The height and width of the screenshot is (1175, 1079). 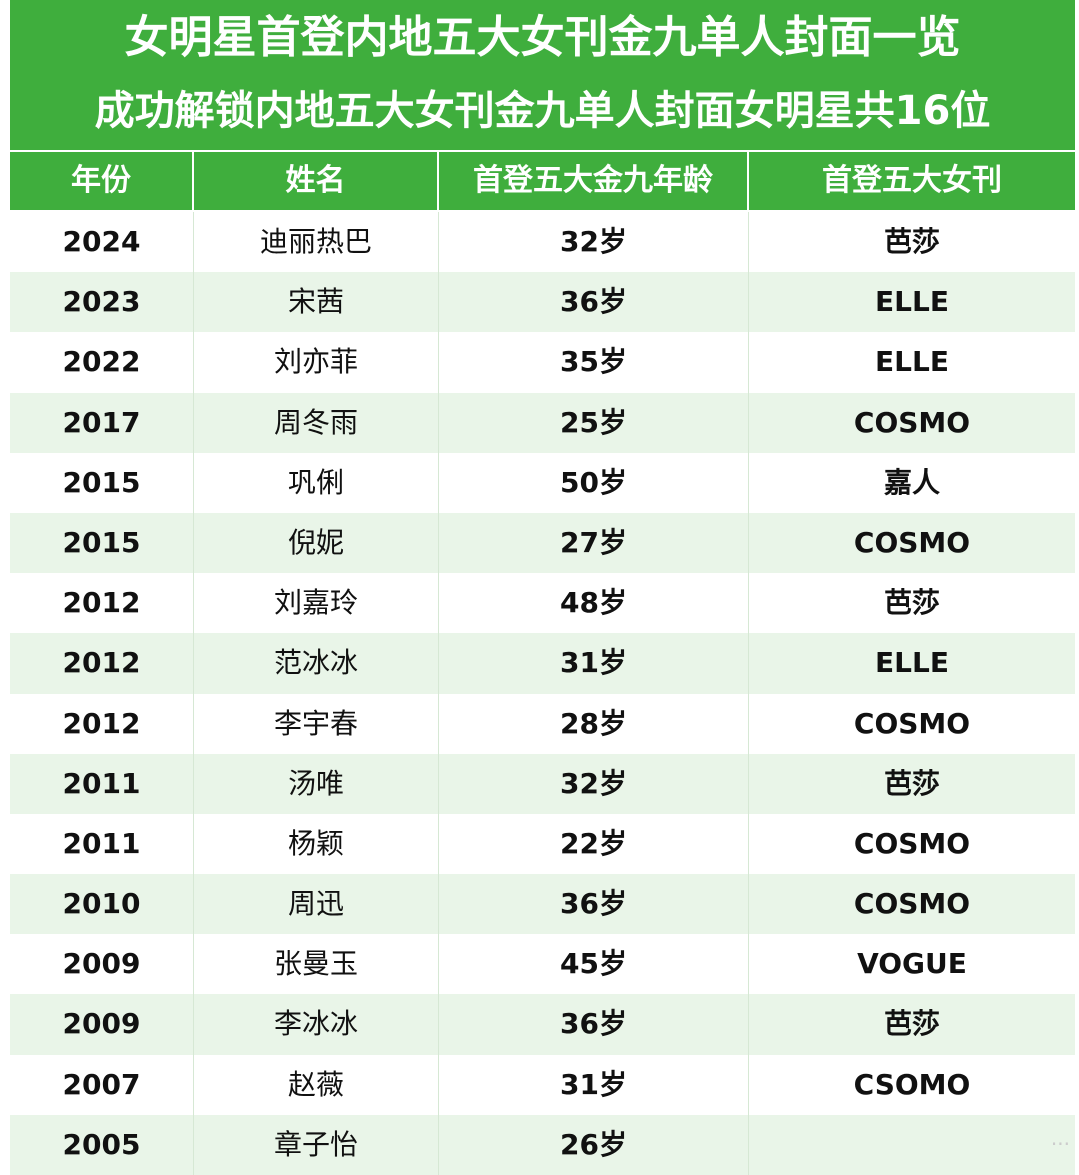 I want to click on cell-name: 周冬雨, so click(x=316, y=422).